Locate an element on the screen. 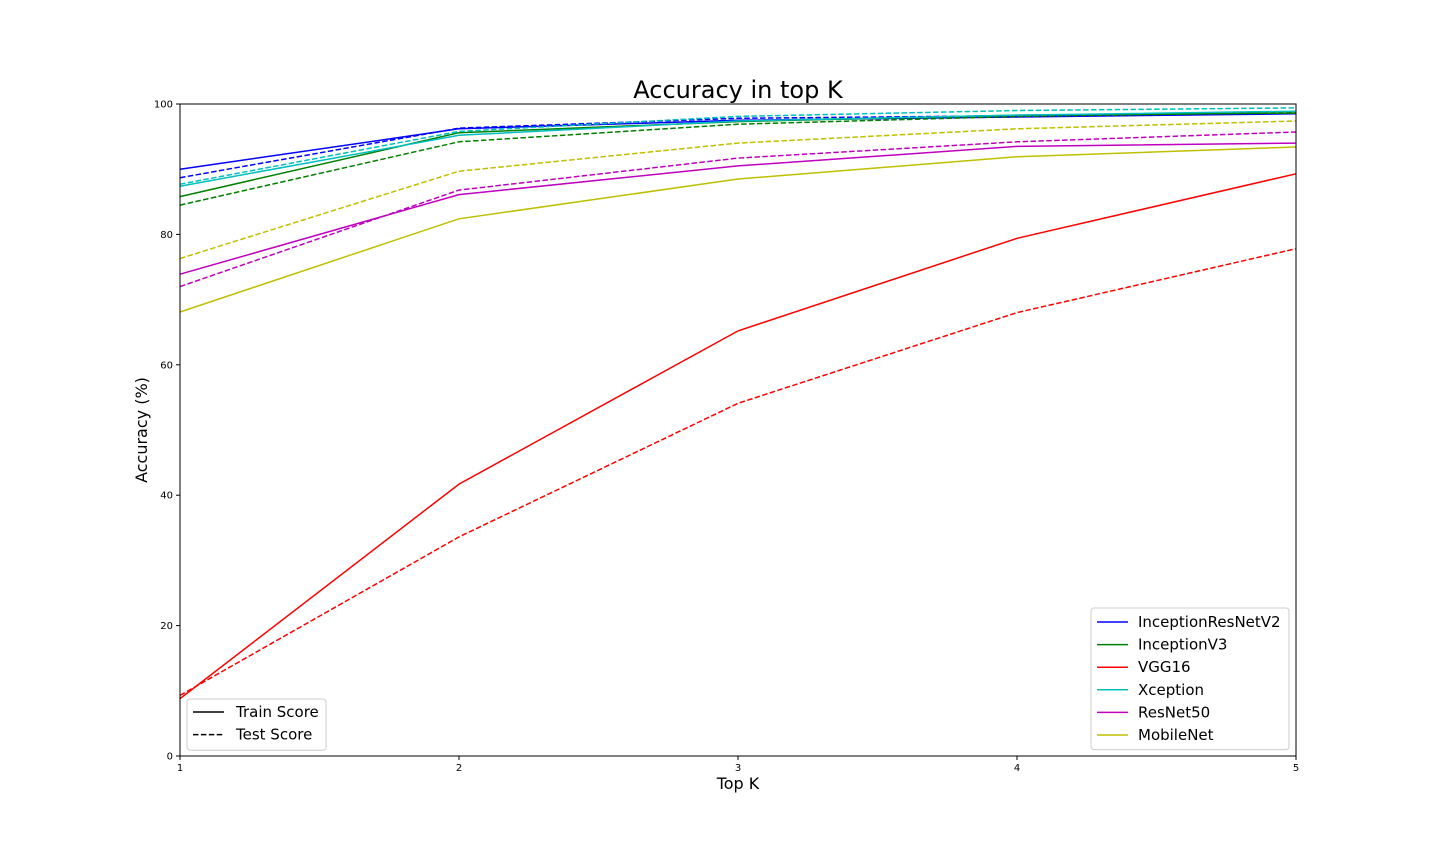  x-tick-label: 3 is located at coordinates (738, 768).